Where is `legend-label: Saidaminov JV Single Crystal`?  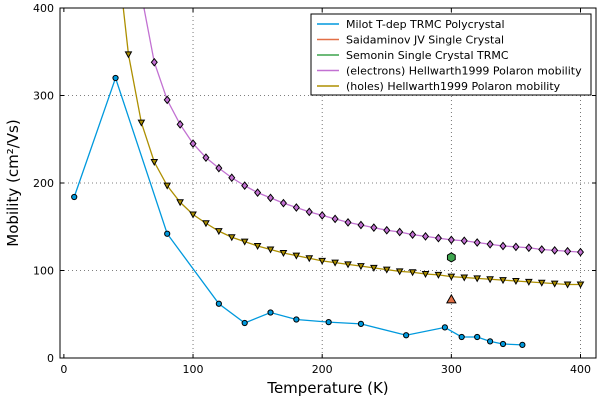 legend-label: Saidaminov JV Single Crystal is located at coordinates (425, 40).